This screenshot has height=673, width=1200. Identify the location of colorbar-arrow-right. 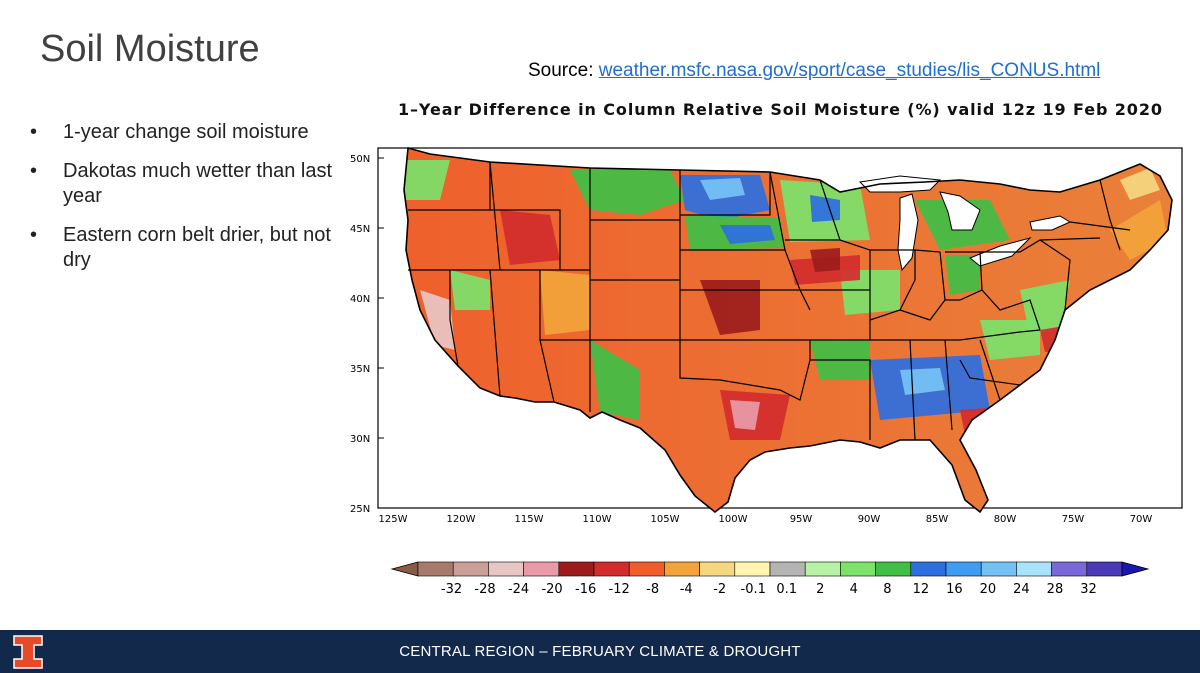
(1135, 569).